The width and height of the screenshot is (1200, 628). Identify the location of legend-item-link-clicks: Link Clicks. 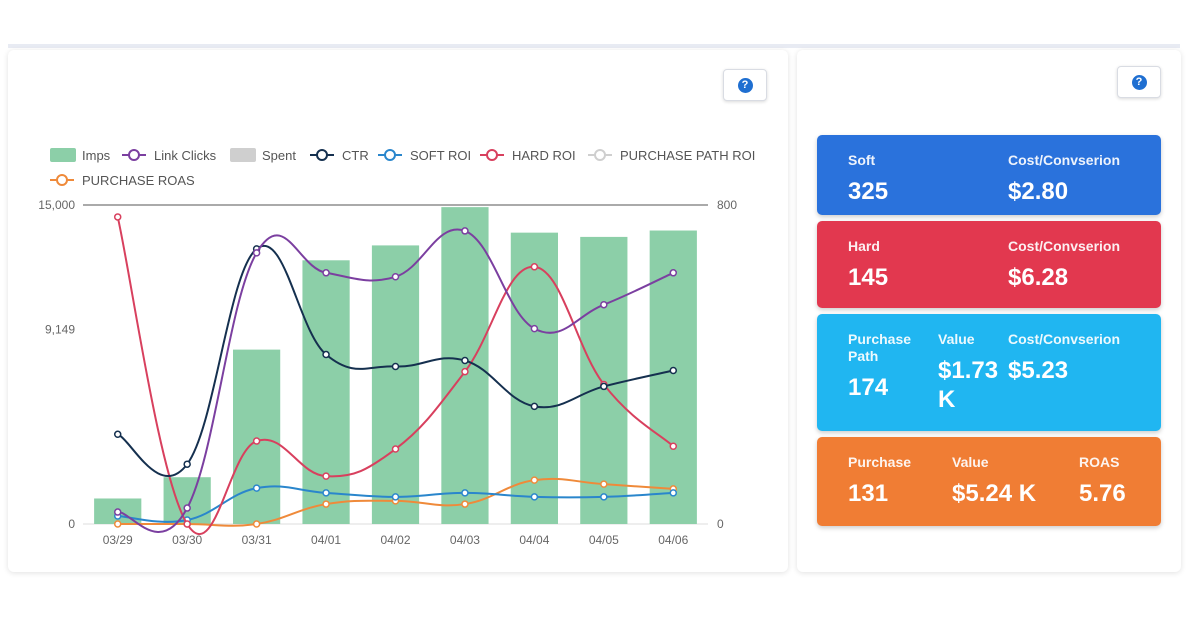
(169, 155).